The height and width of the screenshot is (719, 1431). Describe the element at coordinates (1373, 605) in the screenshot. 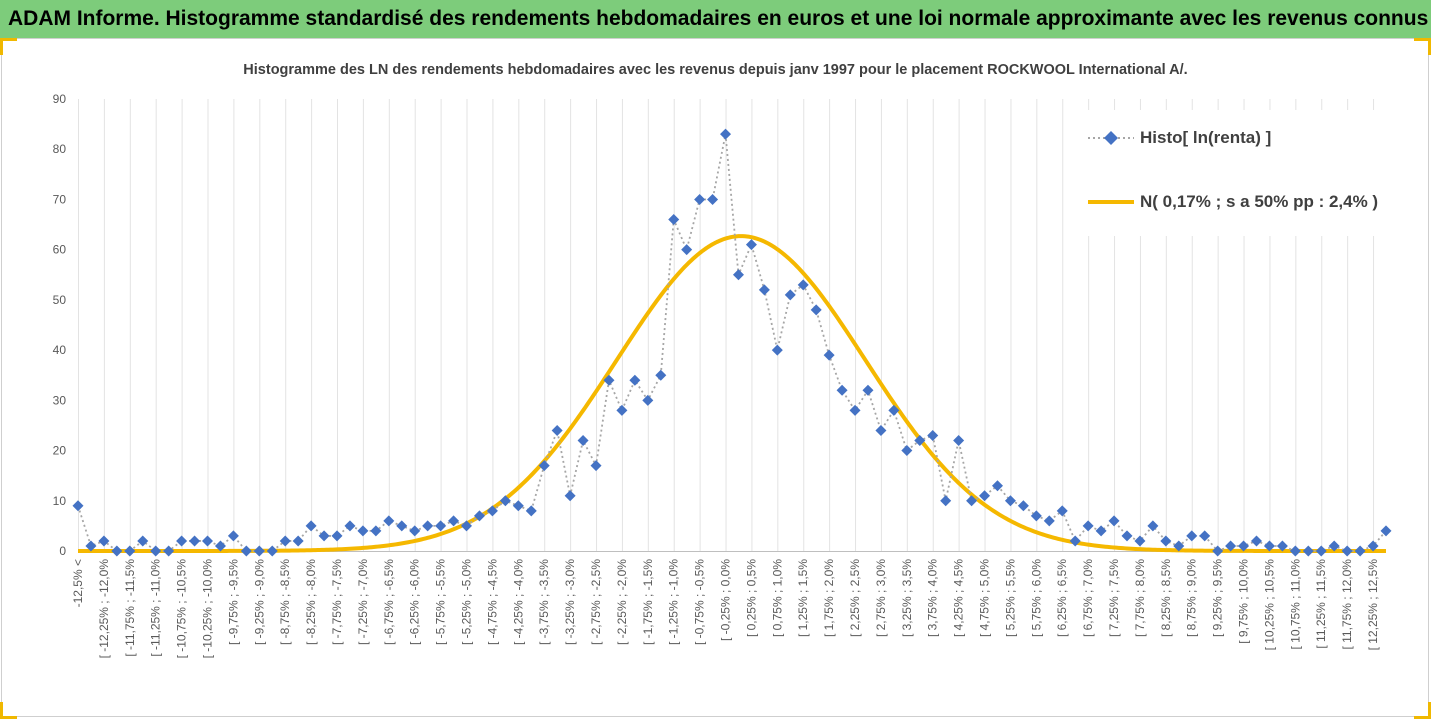

I see `x-tick-label: [ 12,25% ; 12,5%` at that location.